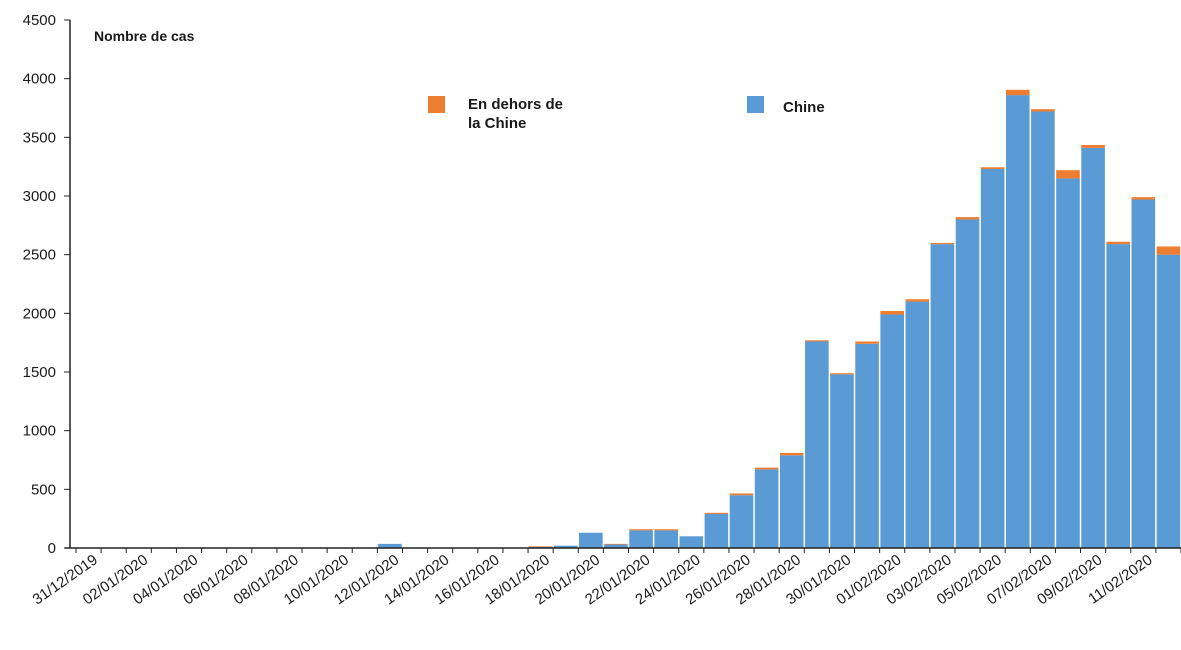  Describe the element at coordinates (39, 196) in the screenshot. I see `y-tick-label: 3000` at that location.